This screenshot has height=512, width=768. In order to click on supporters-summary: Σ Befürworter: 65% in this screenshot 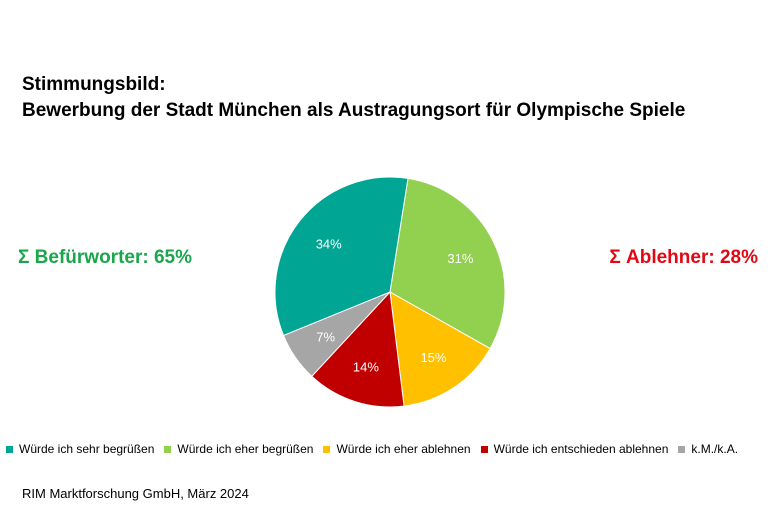, I will do `click(105, 257)`.